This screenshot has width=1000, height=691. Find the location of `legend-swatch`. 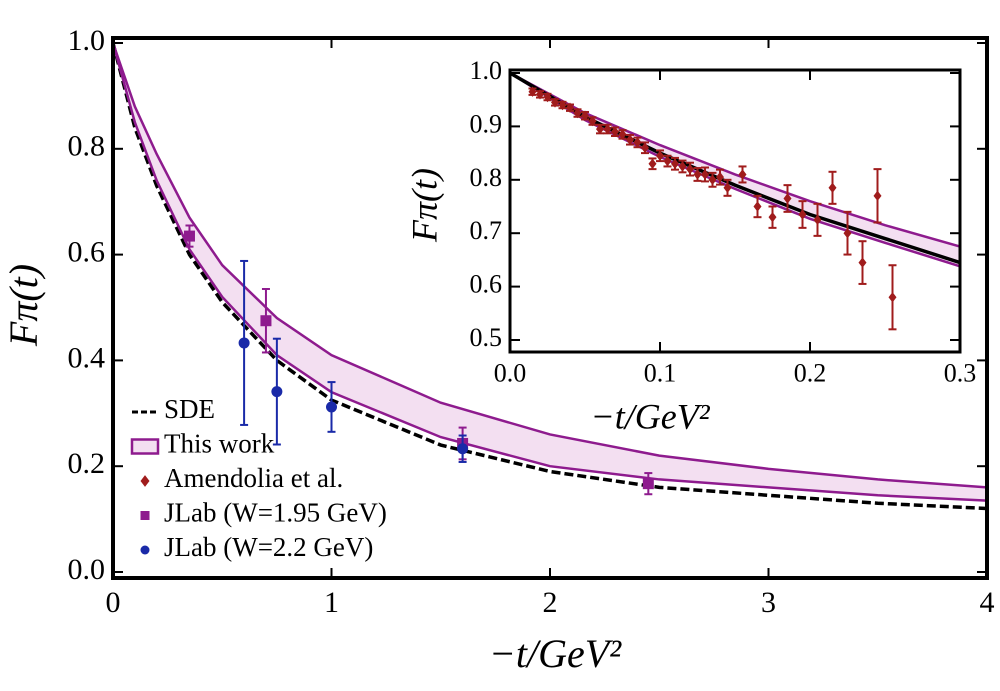

legend-swatch is located at coordinates (145, 446).